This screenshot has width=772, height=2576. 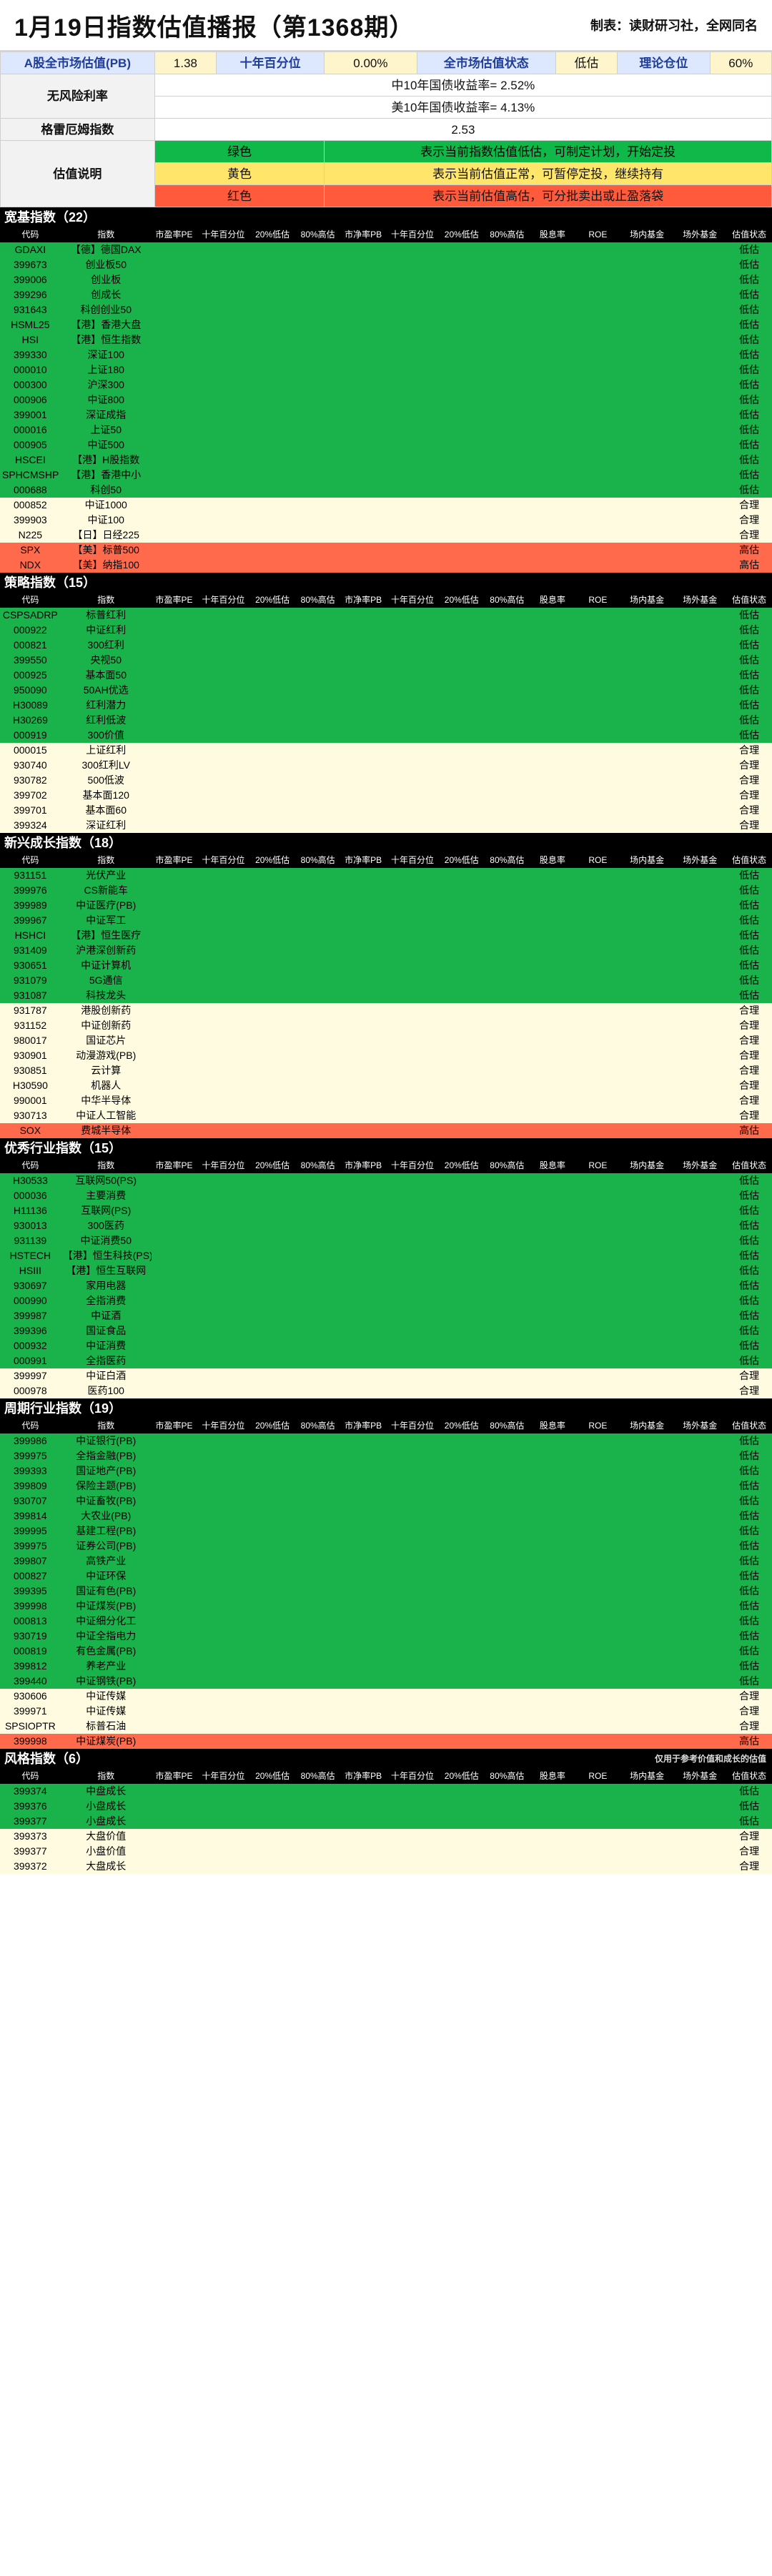 I want to click on index-code: SPHCMSHP, so click(x=31, y=475).